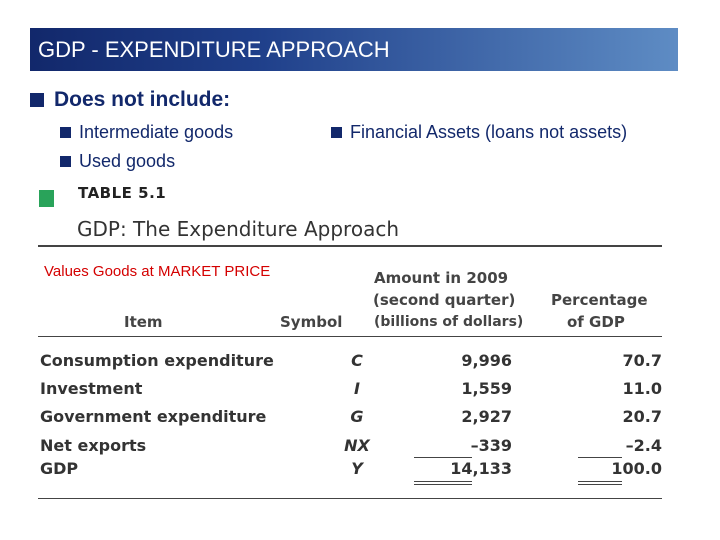 The height and width of the screenshot is (540, 720). What do you see at coordinates (357, 416) in the screenshot?
I see `row-symbol: G` at bounding box center [357, 416].